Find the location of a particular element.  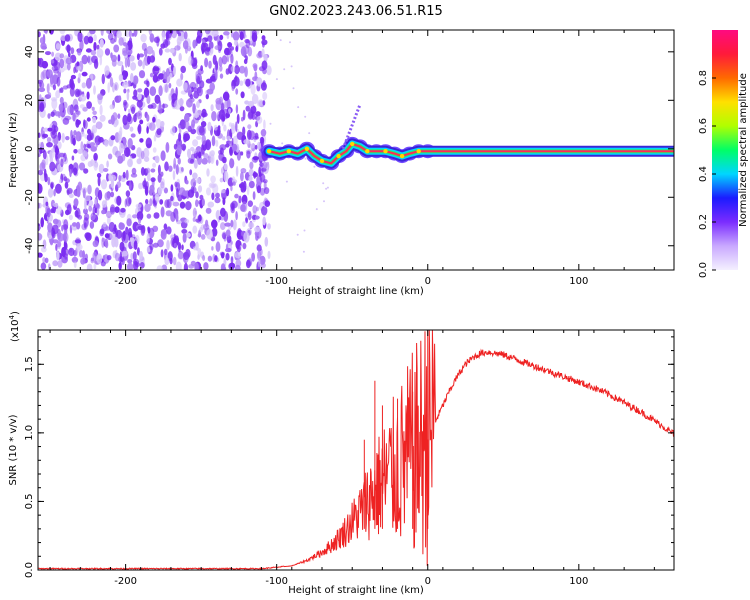

spectrogram-y-label: Frequency (Hz) is located at coordinates (13, 150).